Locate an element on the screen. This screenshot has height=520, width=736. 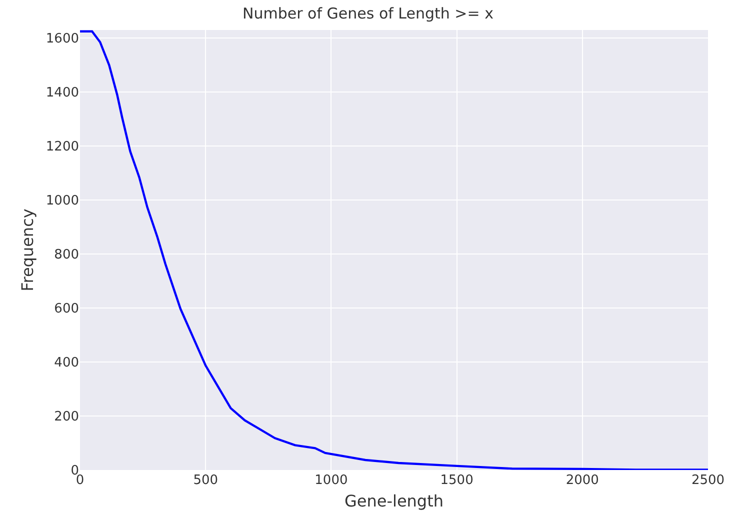
y-tick-label: 200 is located at coordinates (66, 417).